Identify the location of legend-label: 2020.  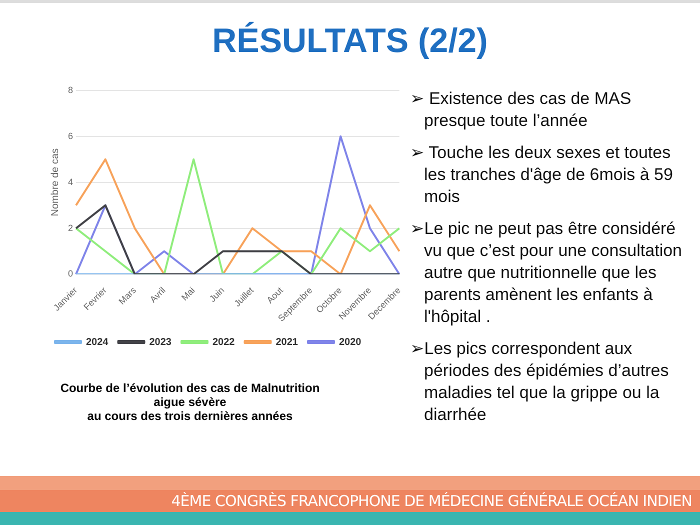
(350, 342).